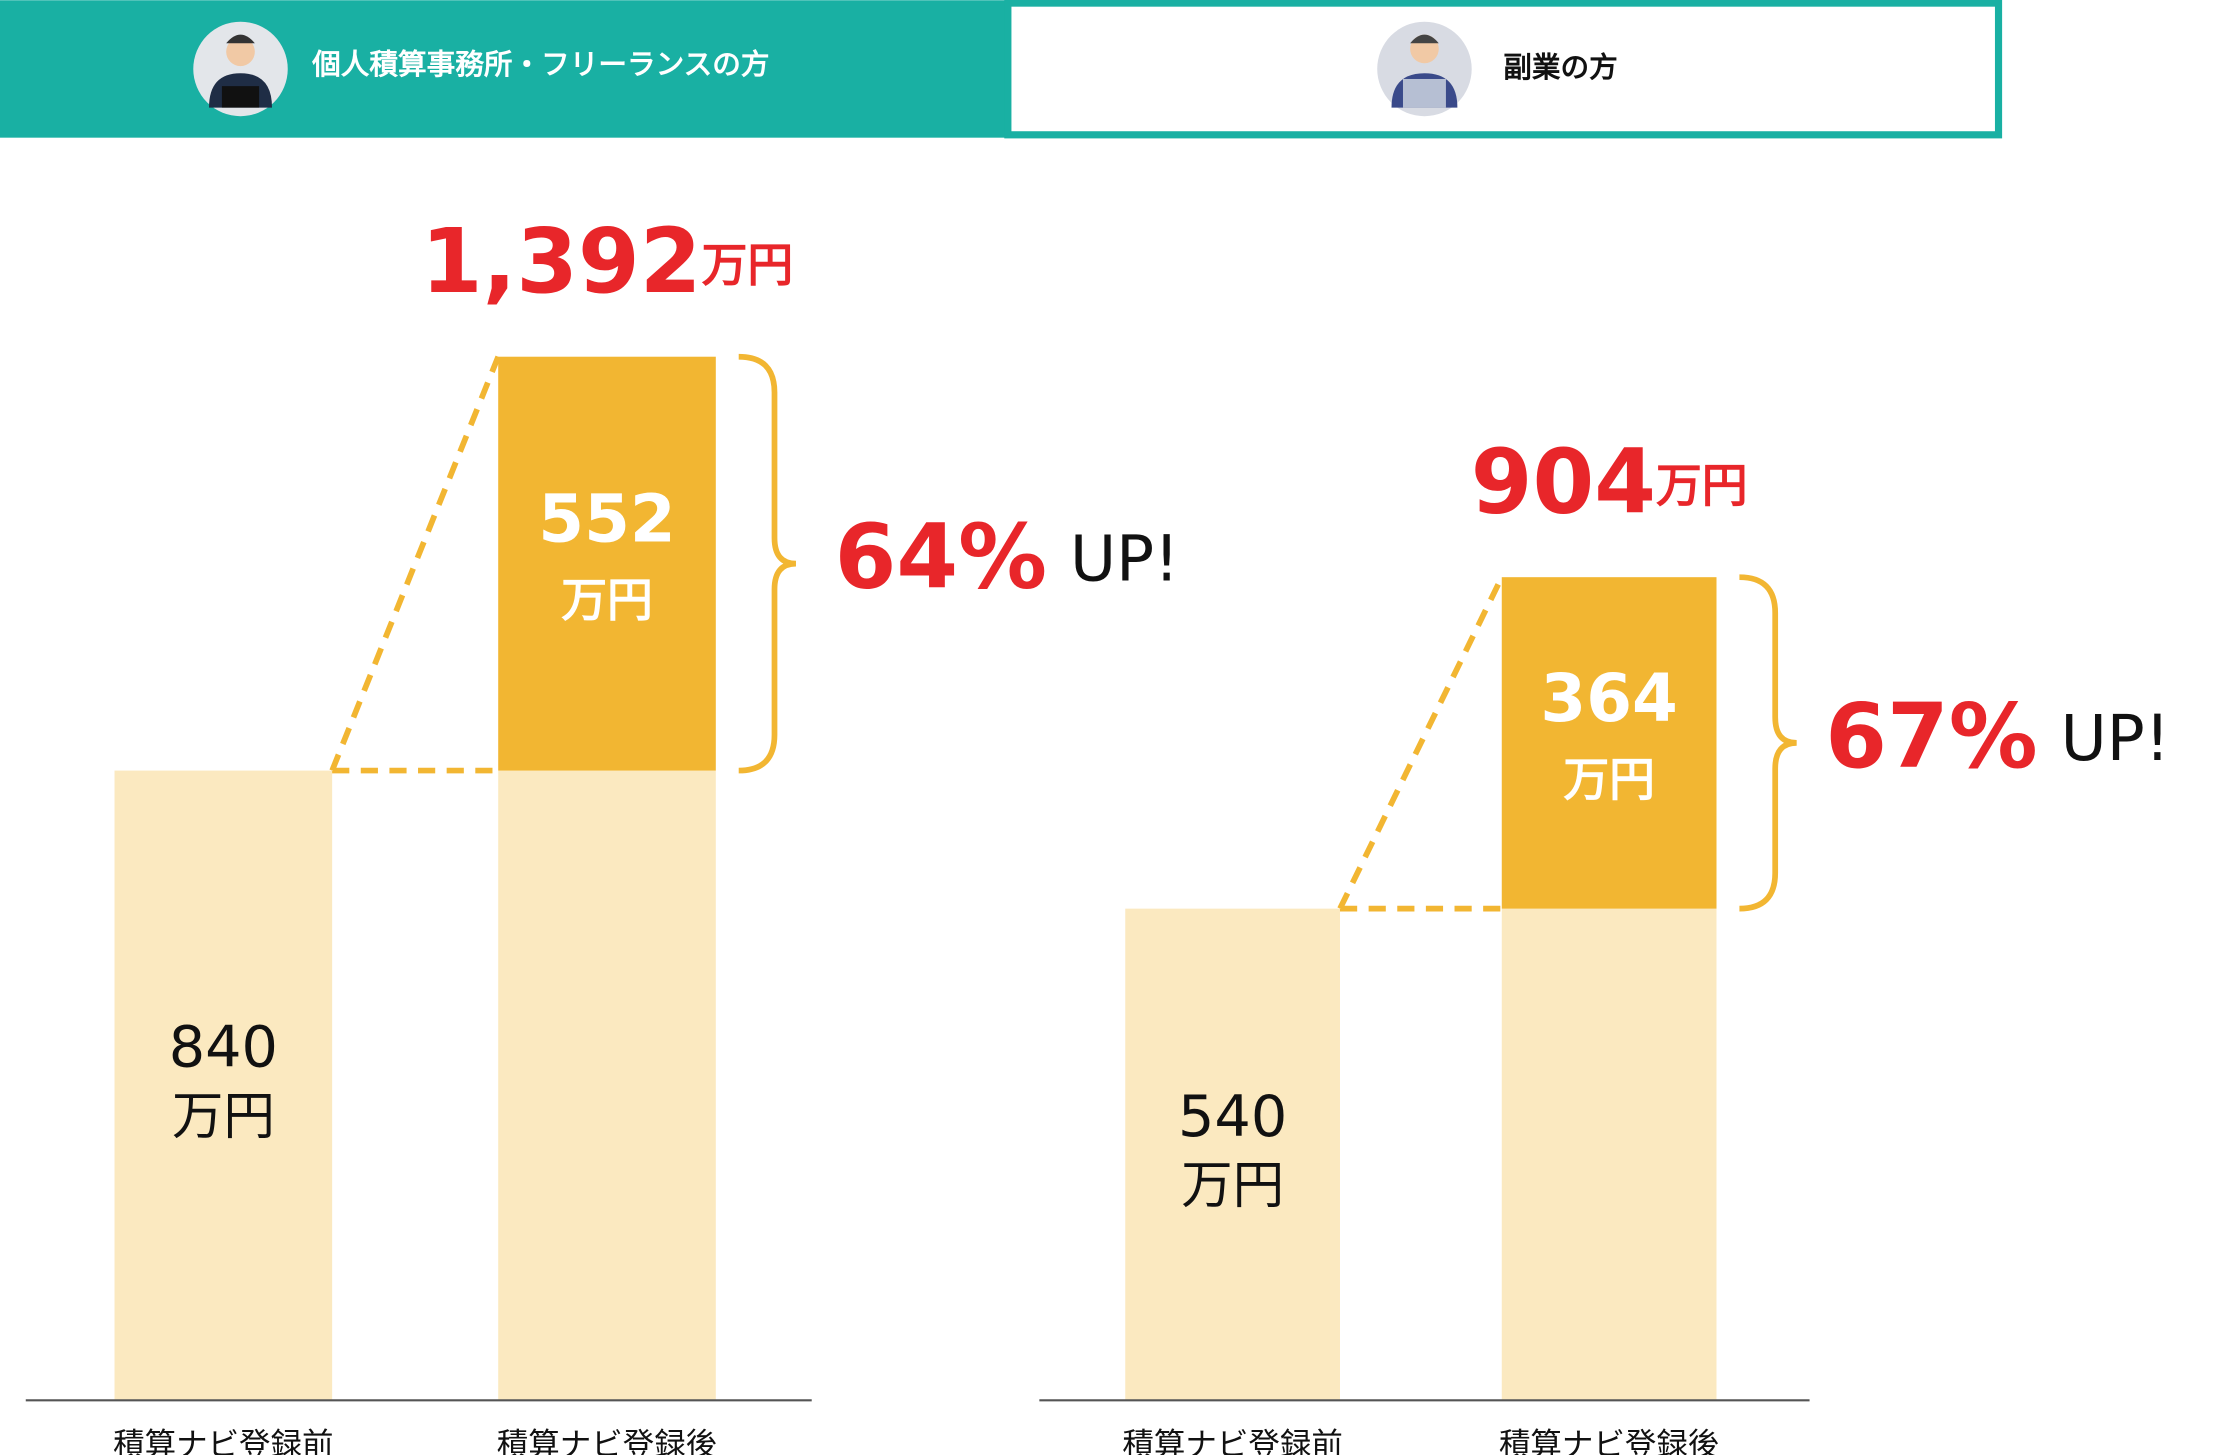 The height and width of the screenshot is (1455, 2219). I want to click on total-label: 1,392万円, so click(607, 261).